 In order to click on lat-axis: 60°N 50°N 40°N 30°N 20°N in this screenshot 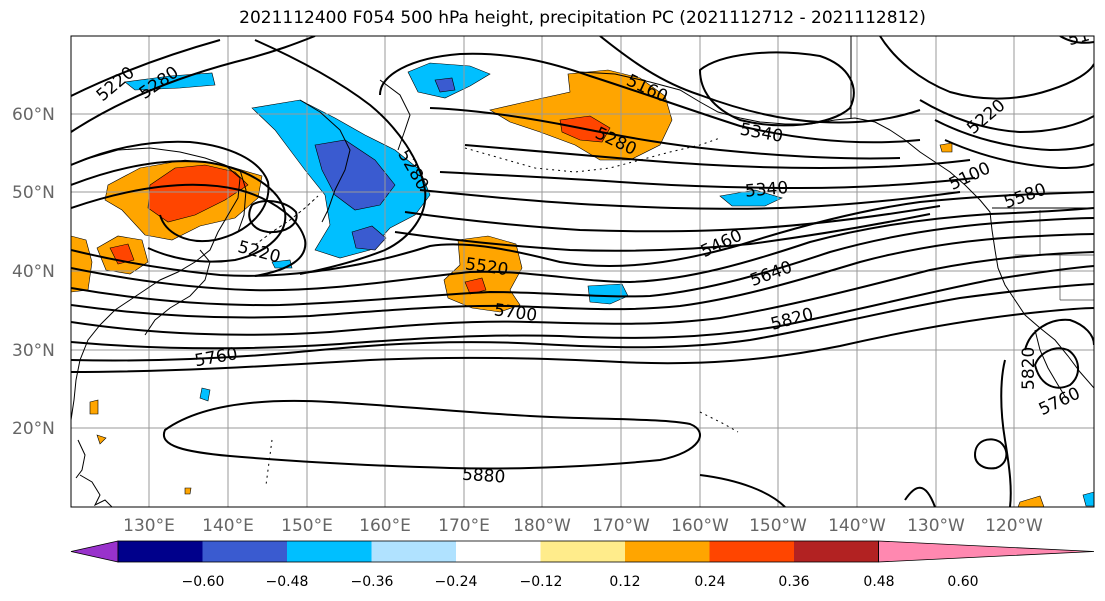, I will do `click(33, 272)`.